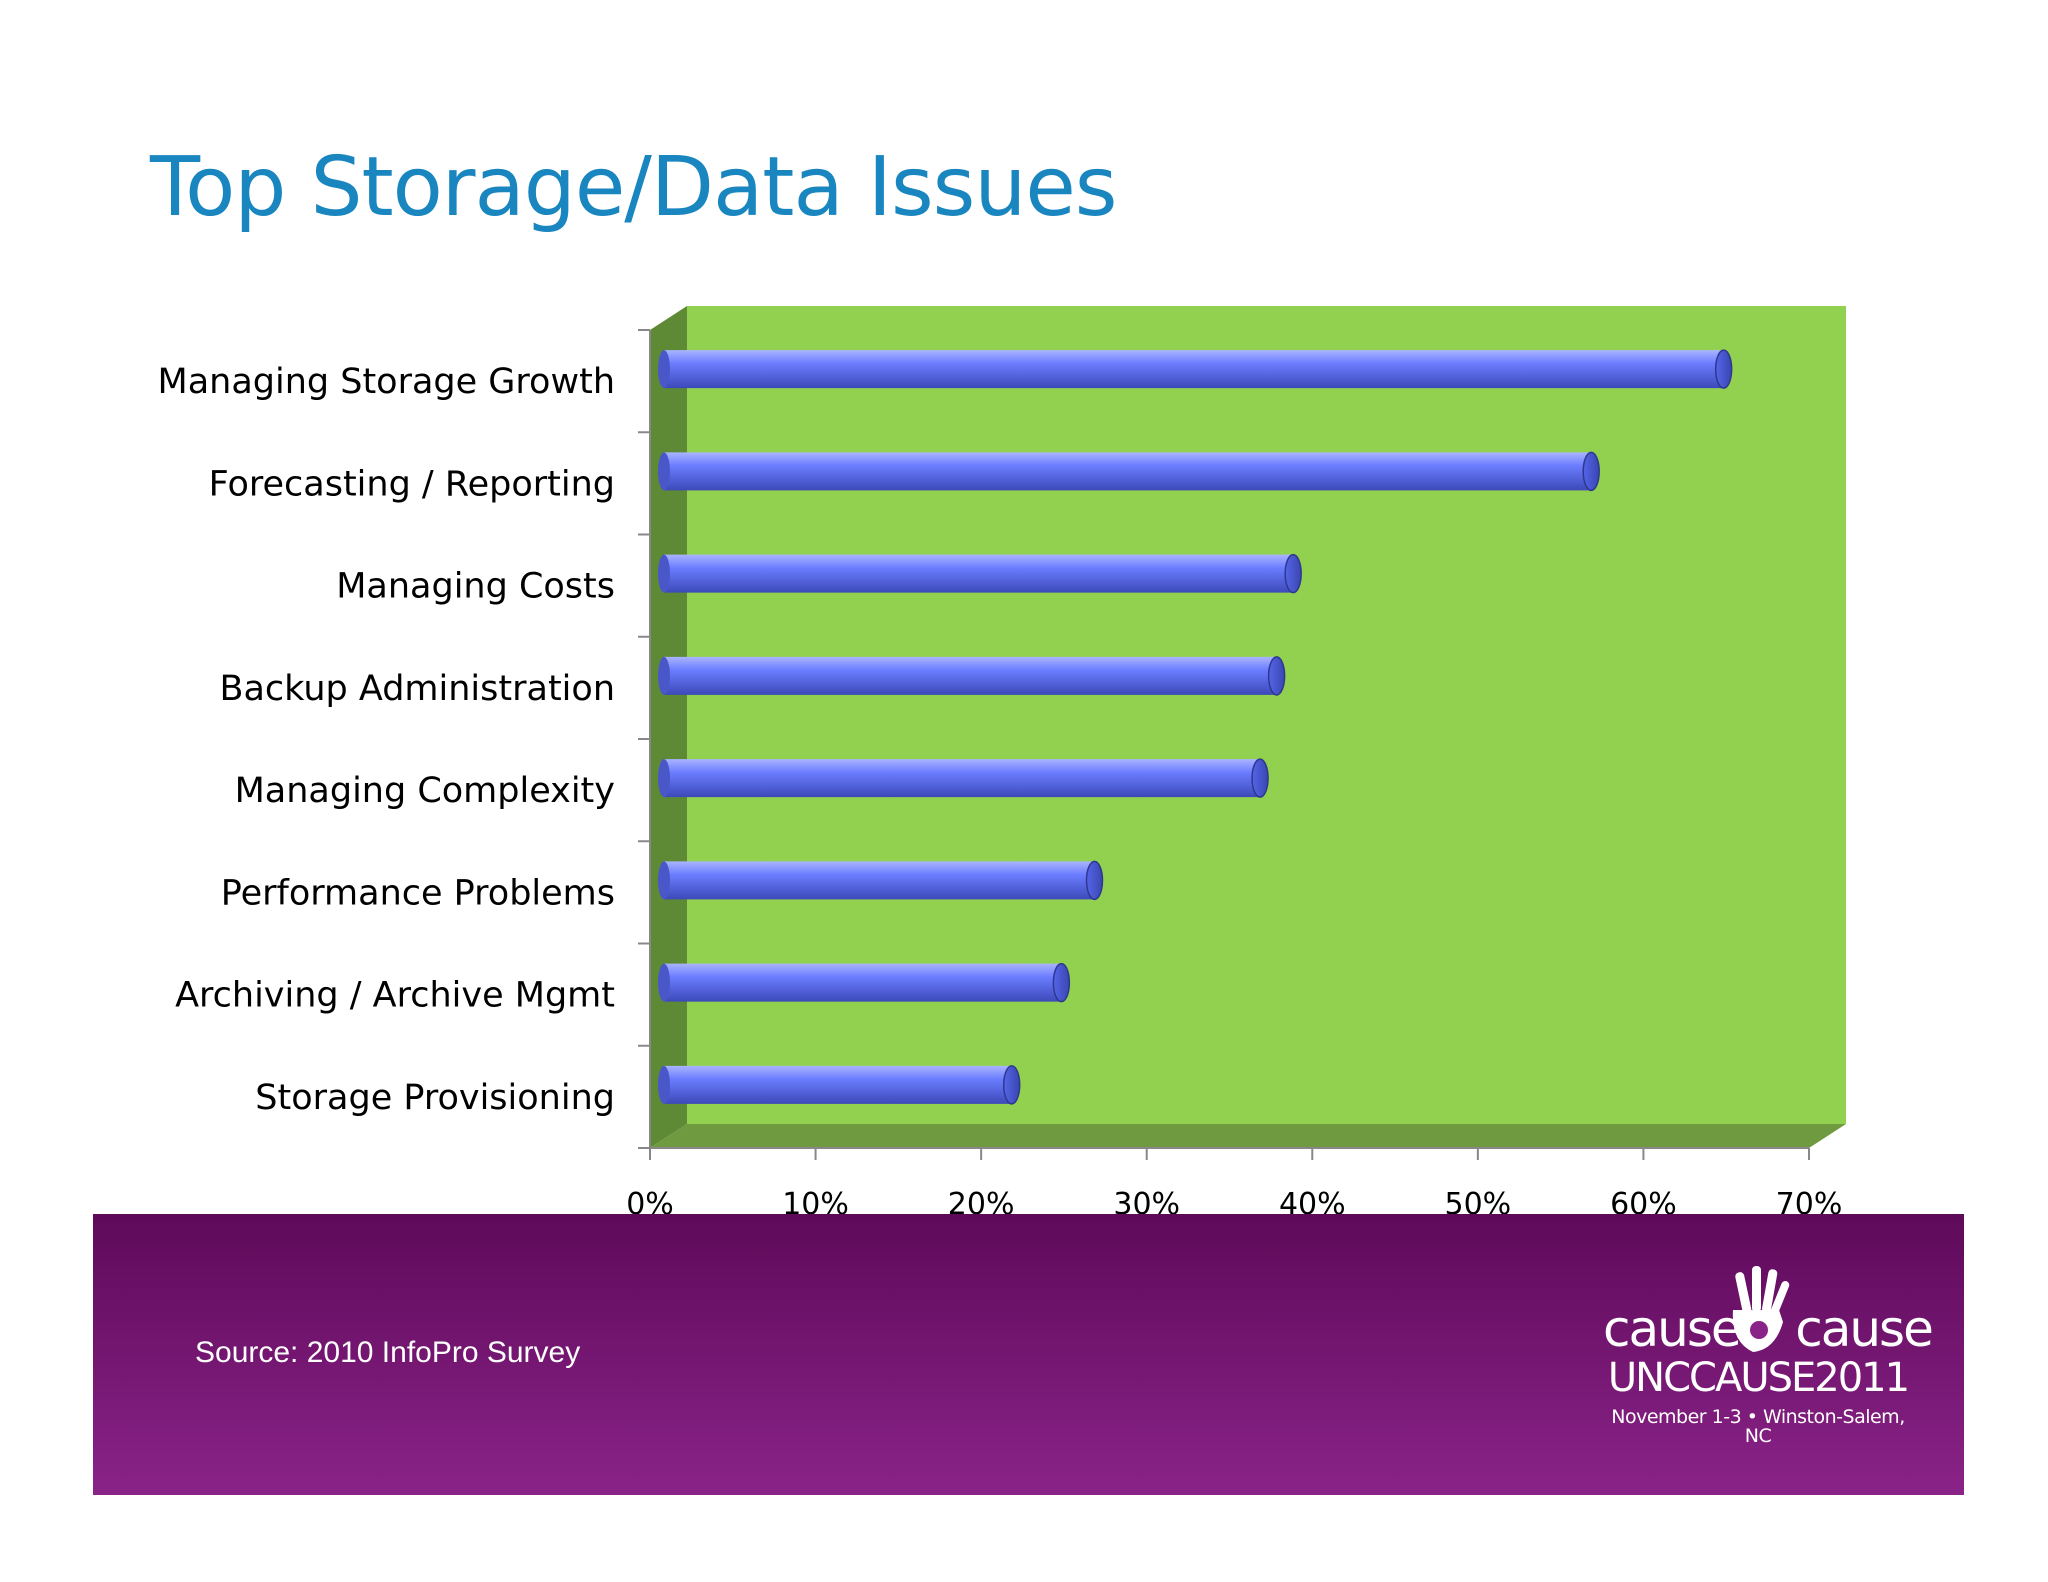 The width and height of the screenshot is (2048, 1582). Describe the element at coordinates (395, 996) in the screenshot. I see `category-label: Archiving / Archive Mgmt` at that location.